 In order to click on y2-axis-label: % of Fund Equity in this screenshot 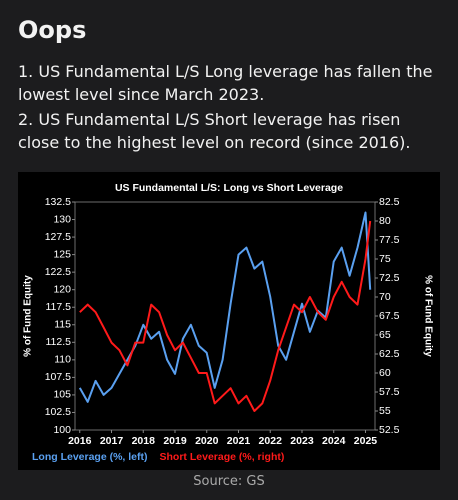, I will do `click(427, 316)`.